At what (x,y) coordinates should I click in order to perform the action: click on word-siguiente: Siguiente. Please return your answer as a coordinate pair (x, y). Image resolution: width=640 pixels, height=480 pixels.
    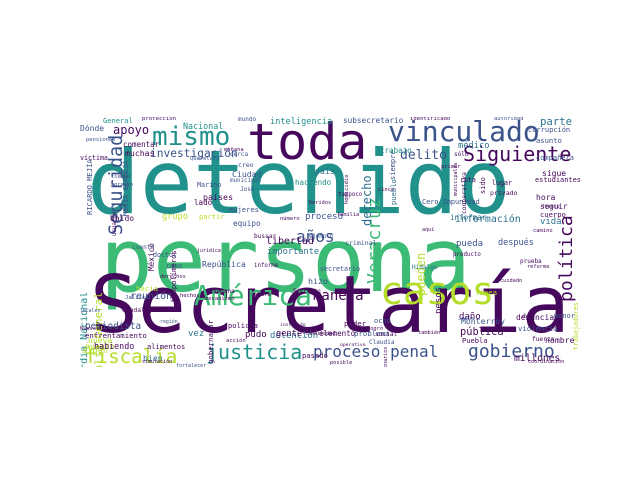
    Looking at the image, I should click on (517, 154).